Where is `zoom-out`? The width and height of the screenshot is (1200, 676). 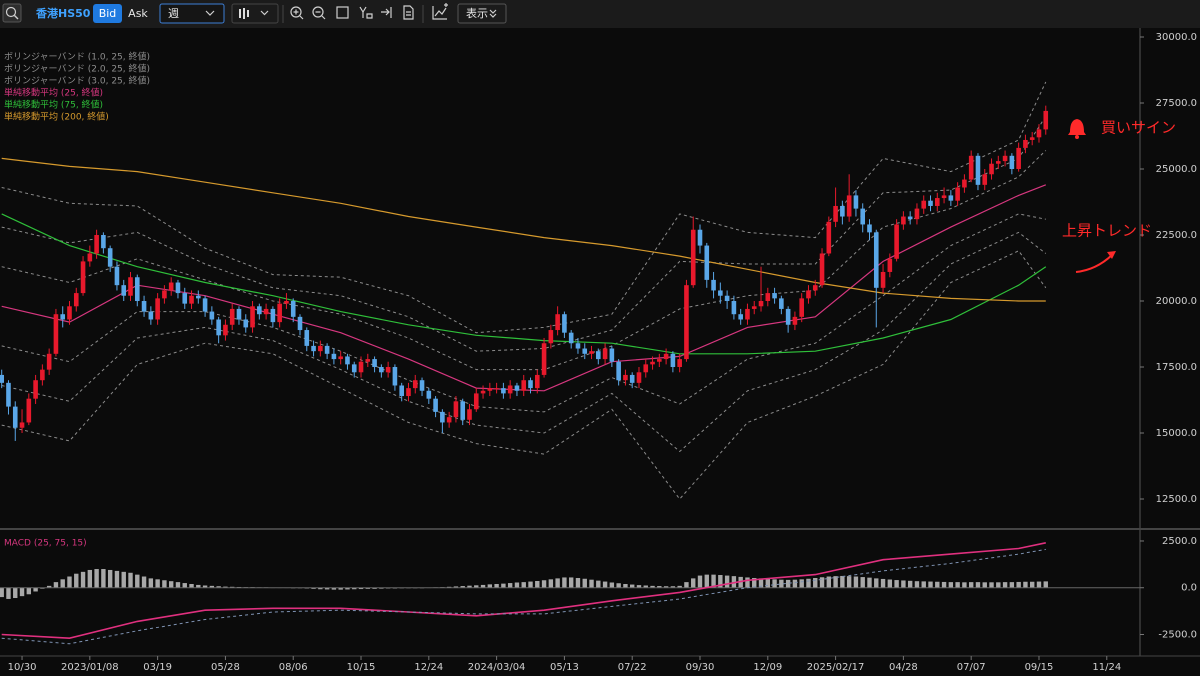
zoom-out is located at coordinates (318, 12).